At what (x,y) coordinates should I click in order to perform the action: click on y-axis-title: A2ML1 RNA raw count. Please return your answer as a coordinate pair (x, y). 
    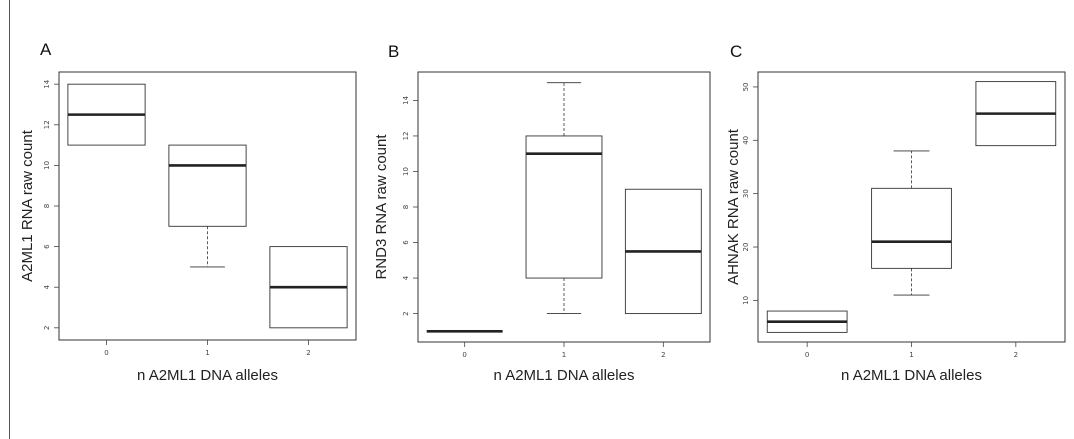
    Looking at the image, I should click on (27, 205).